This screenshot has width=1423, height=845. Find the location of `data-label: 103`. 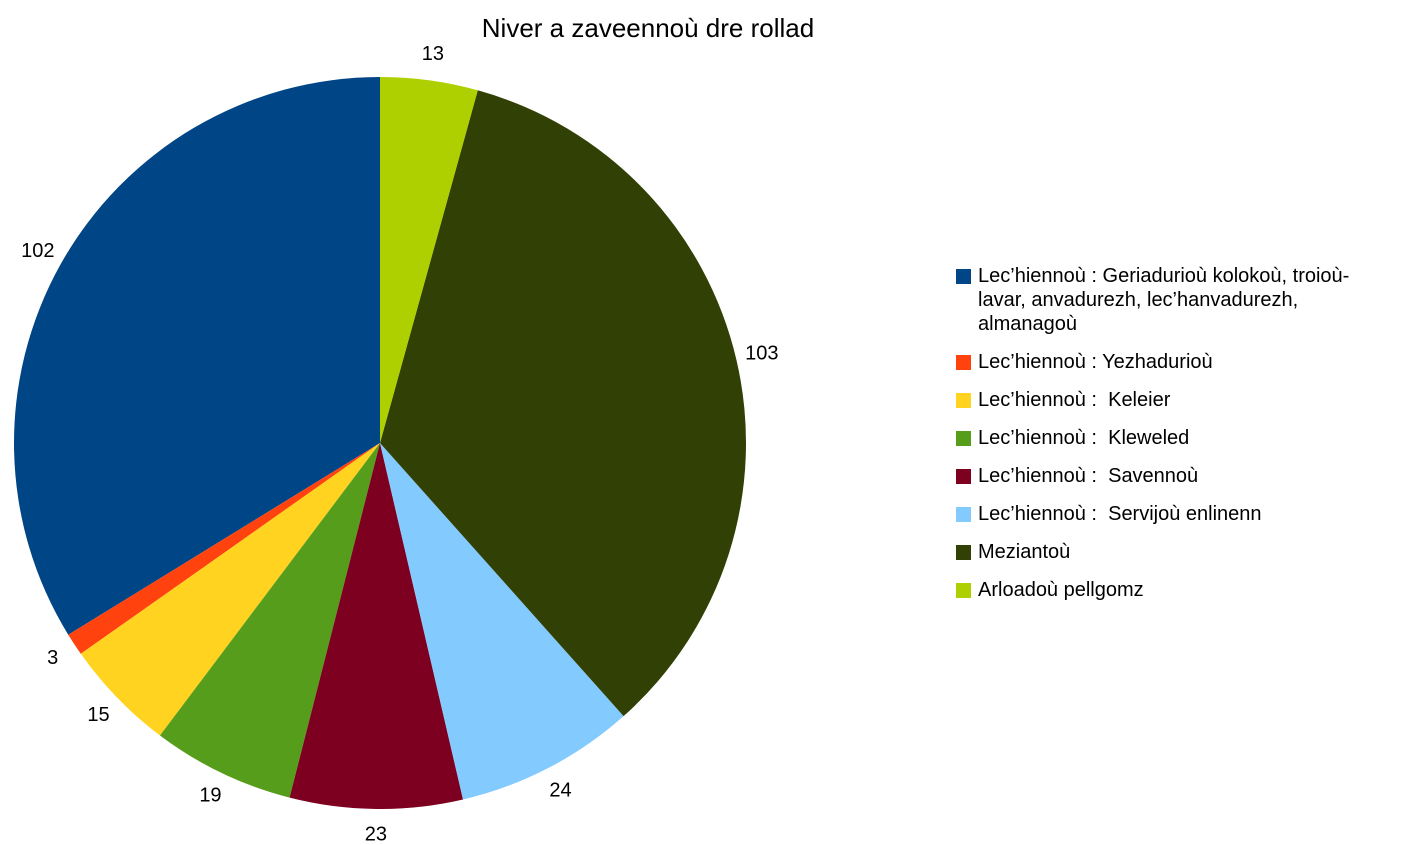

data-label: 103 is located at coordinates (761, 353).